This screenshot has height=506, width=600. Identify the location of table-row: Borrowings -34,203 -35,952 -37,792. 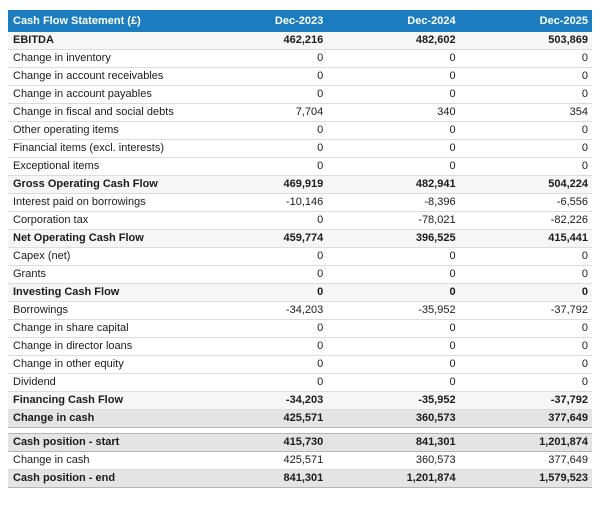
(300, 310).